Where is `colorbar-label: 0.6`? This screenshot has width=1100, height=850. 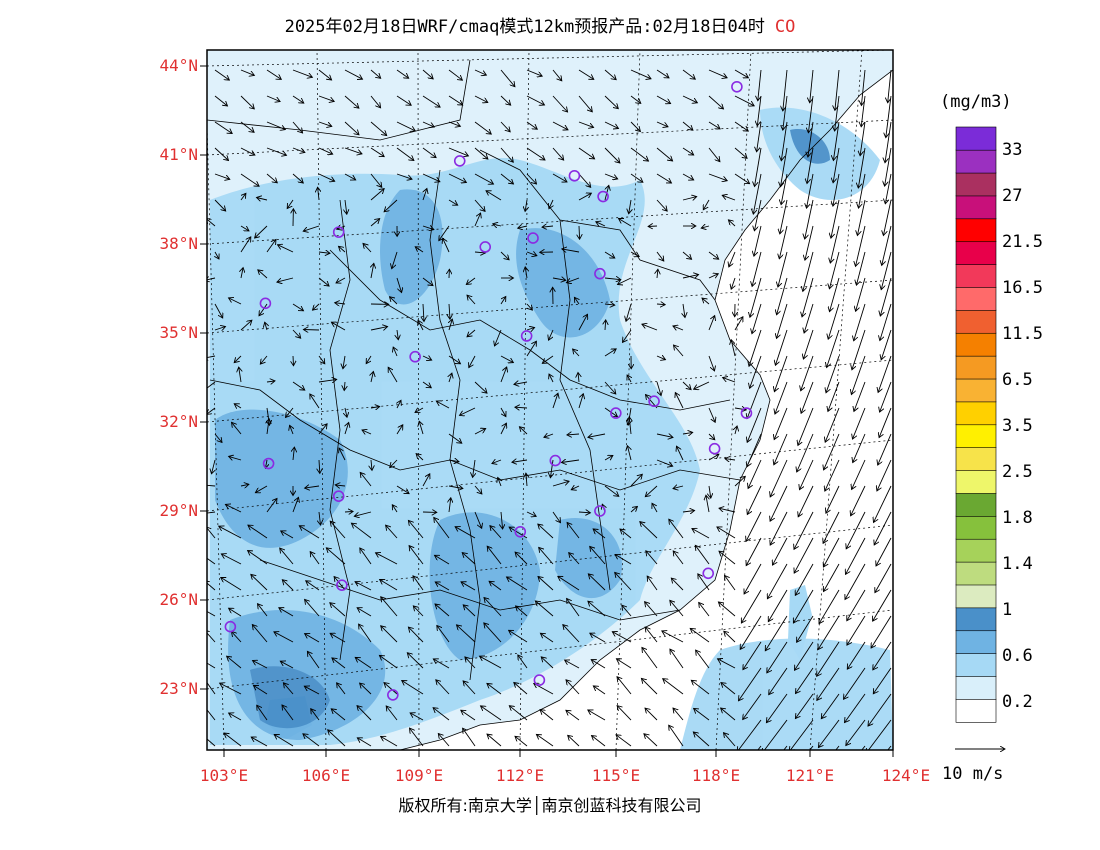 colorbar-label: 0.6 is located at coordinates (1017, 656).